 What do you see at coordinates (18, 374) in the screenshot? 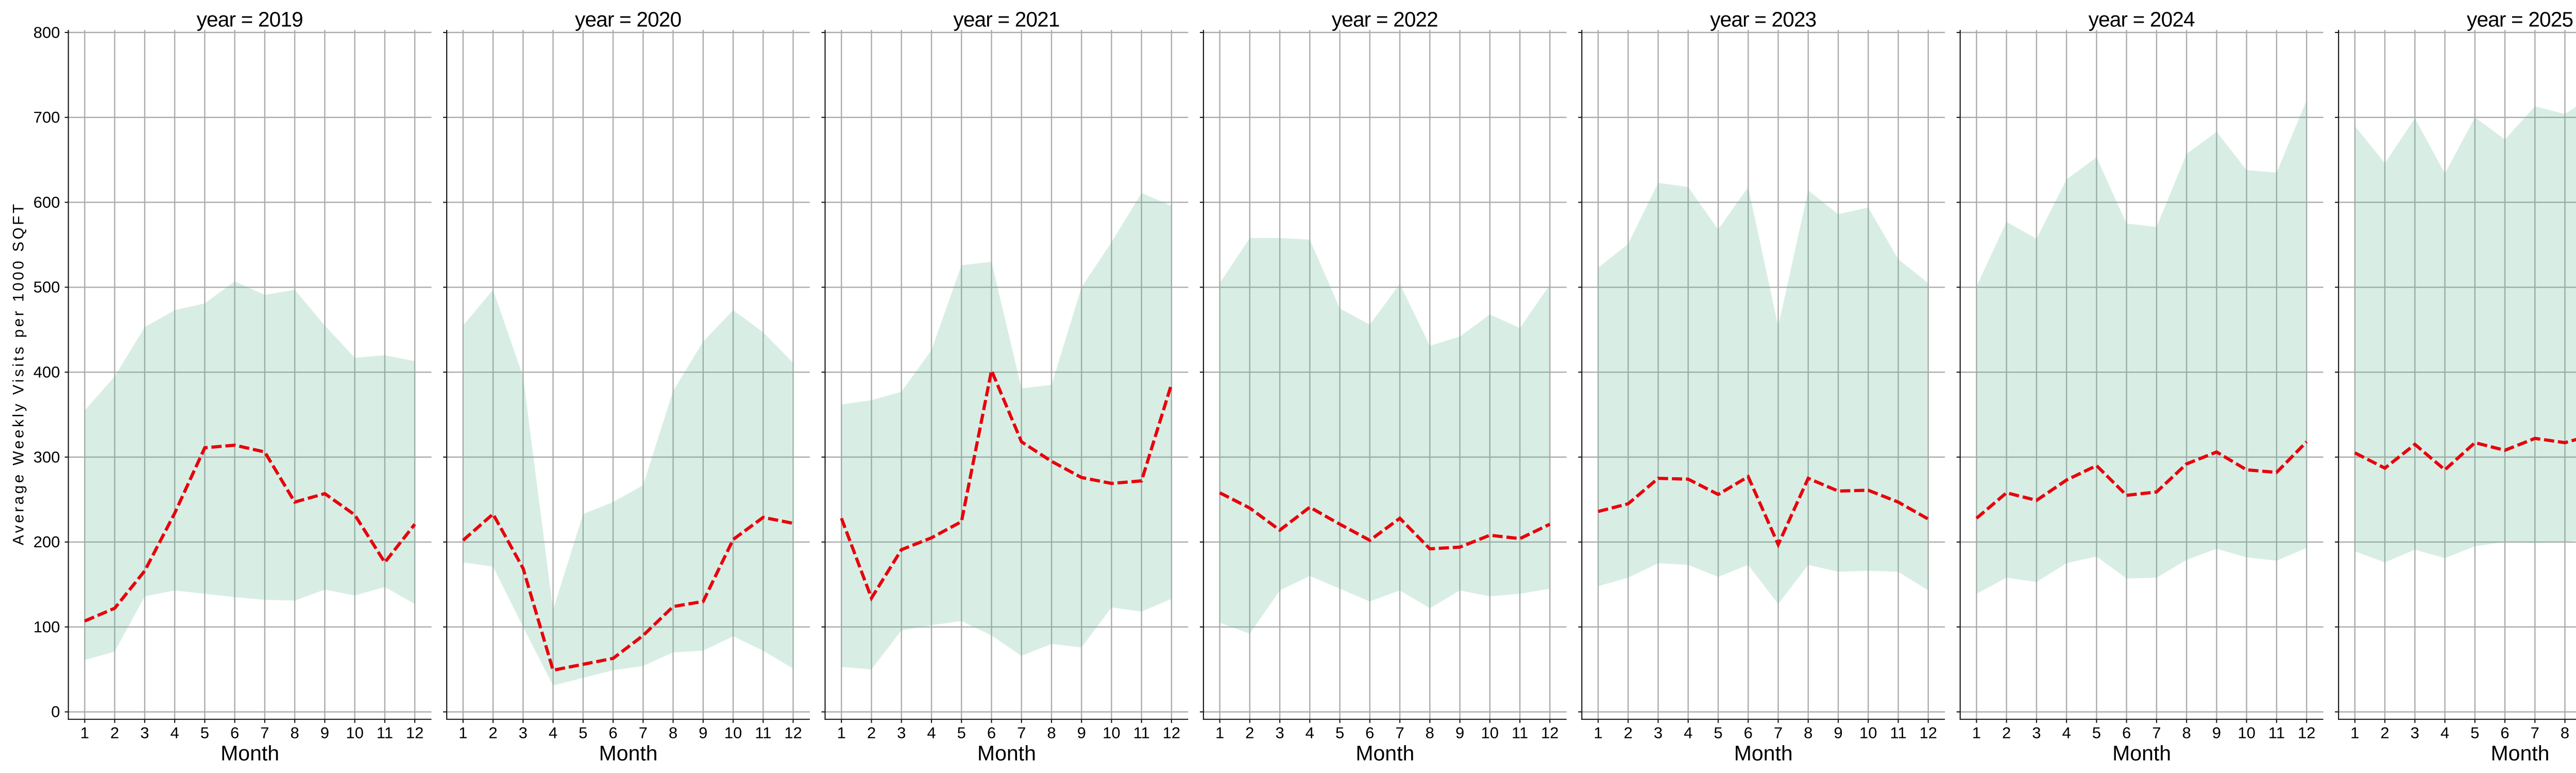
I see `svg-text:Average Weekly Visits per 1000: Average Weekly Visits per 1000 SQFT` at bounding box center [18, 374].